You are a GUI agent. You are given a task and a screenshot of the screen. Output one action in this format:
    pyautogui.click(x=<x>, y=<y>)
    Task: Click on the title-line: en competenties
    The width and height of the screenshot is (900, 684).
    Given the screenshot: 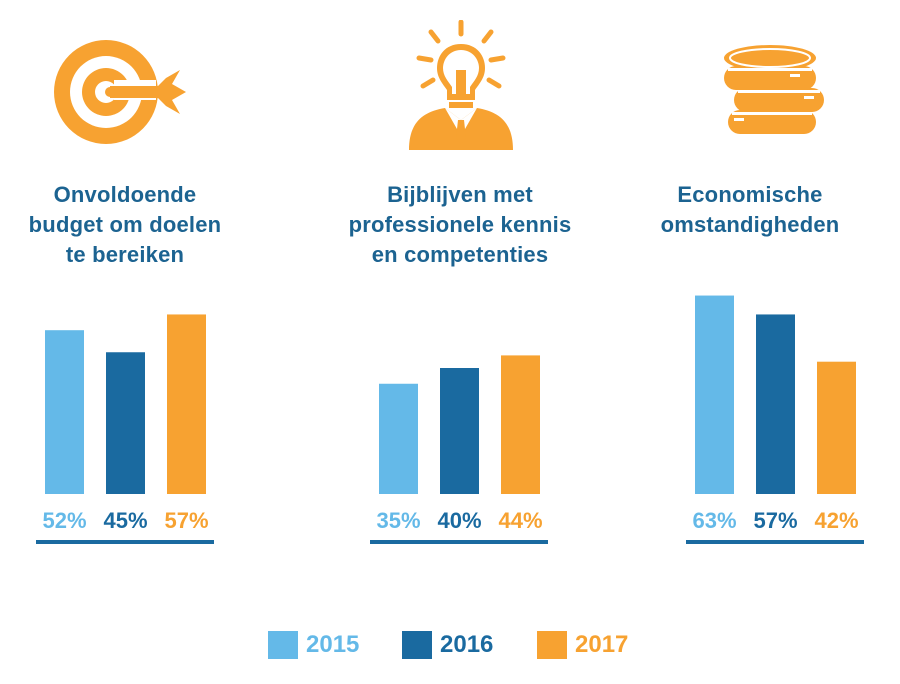 What is the action you would take?
    pyautogui.click(x=460, y=254)
    